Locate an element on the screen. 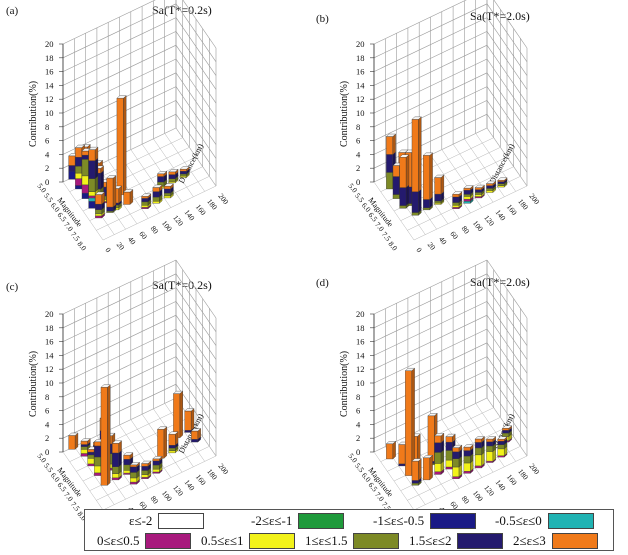  legend-label: 1≤ε≤1.5 is located at coordinates (326, 540).